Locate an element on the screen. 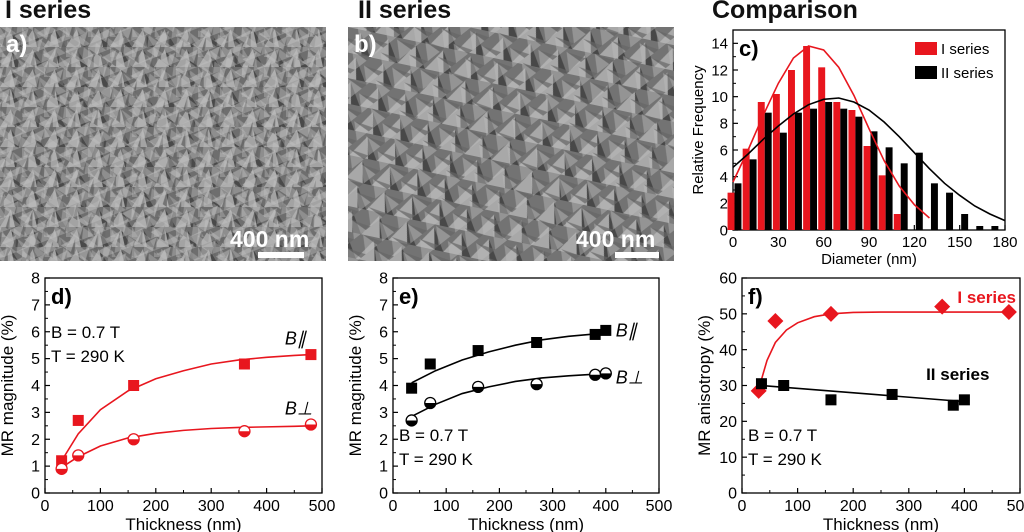 The image size is (1024, 532). sem-image-b: b) 400 nm is located at coordinates (511, 144).